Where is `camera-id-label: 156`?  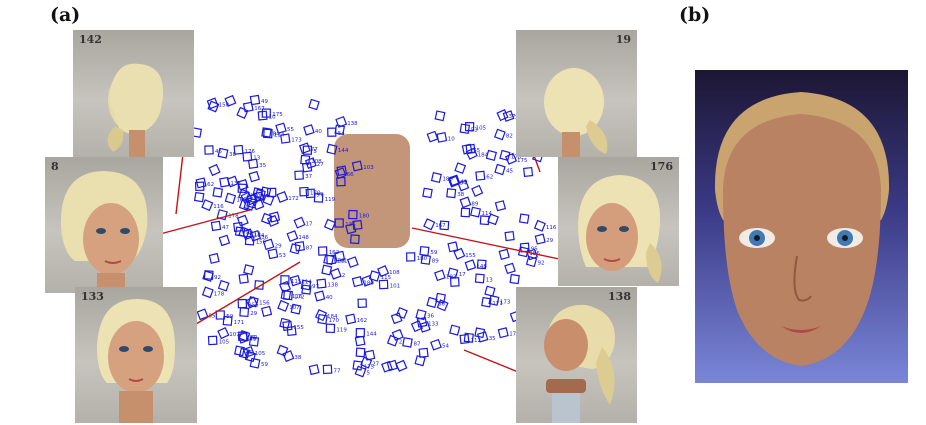 camera-id-label: 156 is located at coordinates (261, 243).